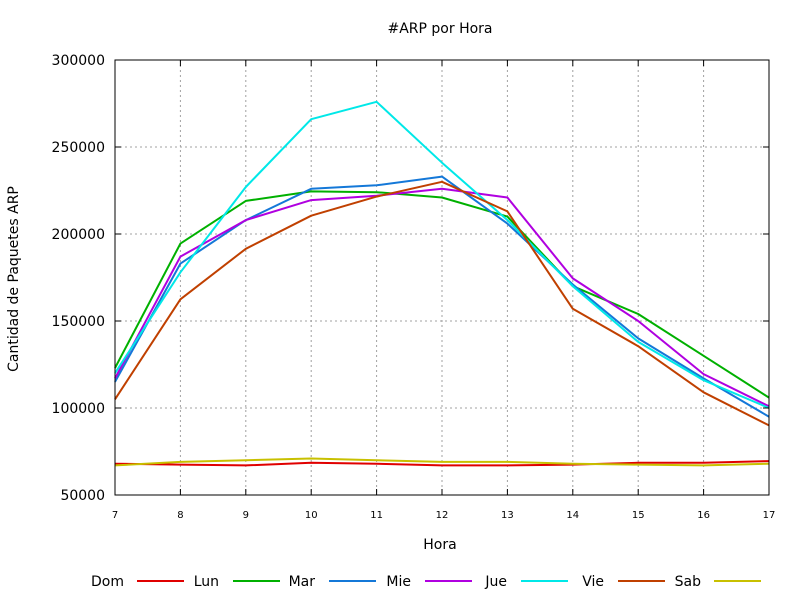 The height and width of the screenshot is (600, 800). Describe the element at coordinates (82, 496) in the screenshot. I see `y-tick-label: 50000` at that location.